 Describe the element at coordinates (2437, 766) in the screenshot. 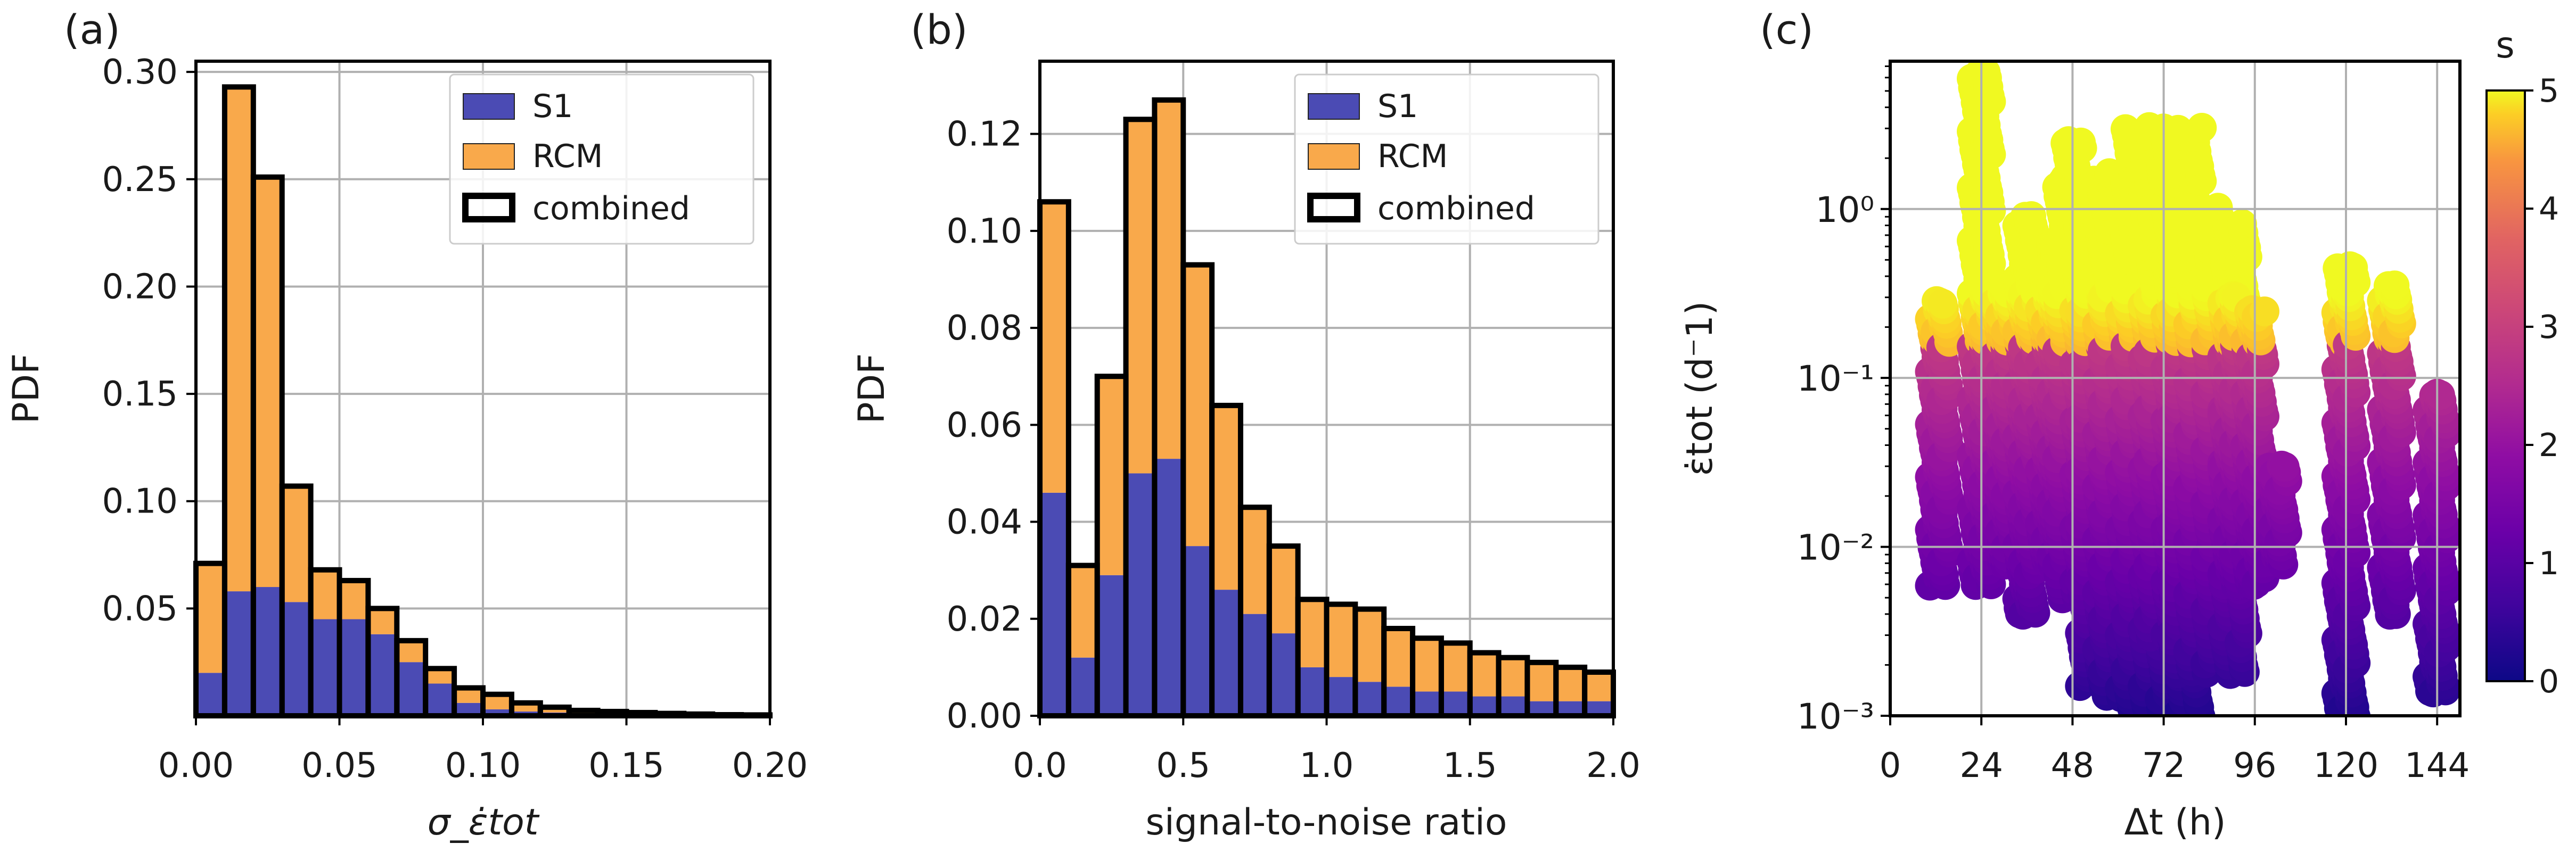

I see `x-tick-label: 144` at that location.